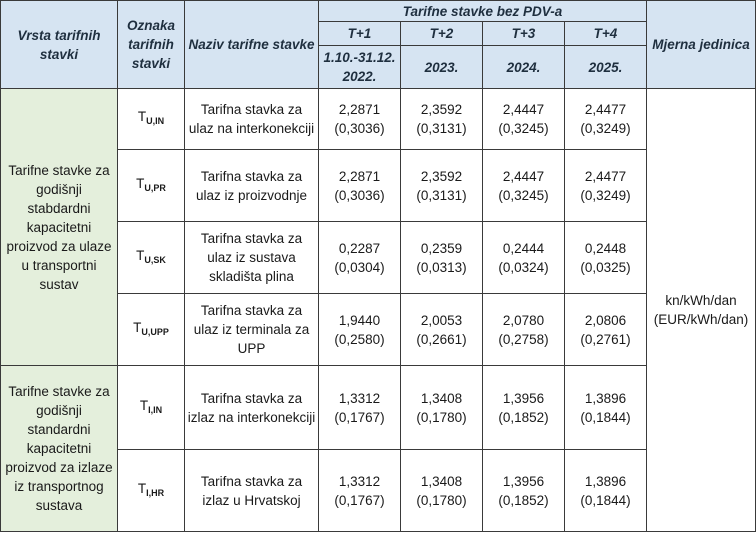 The width and height of the screenshot is (756, 536). I want to click on tariff-name: Tarifna stavka za ulaz iz proizvodnje, so click(251, 185).